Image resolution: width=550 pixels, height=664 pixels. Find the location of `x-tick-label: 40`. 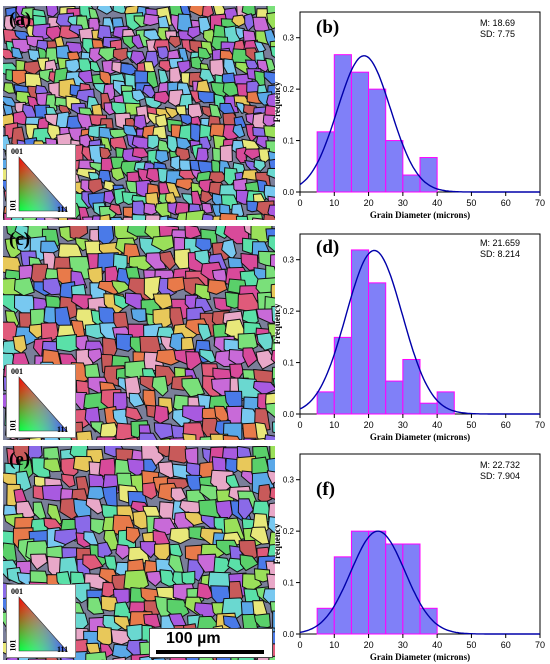

x-tick-label: 40 is located at coordinates (437, 645).